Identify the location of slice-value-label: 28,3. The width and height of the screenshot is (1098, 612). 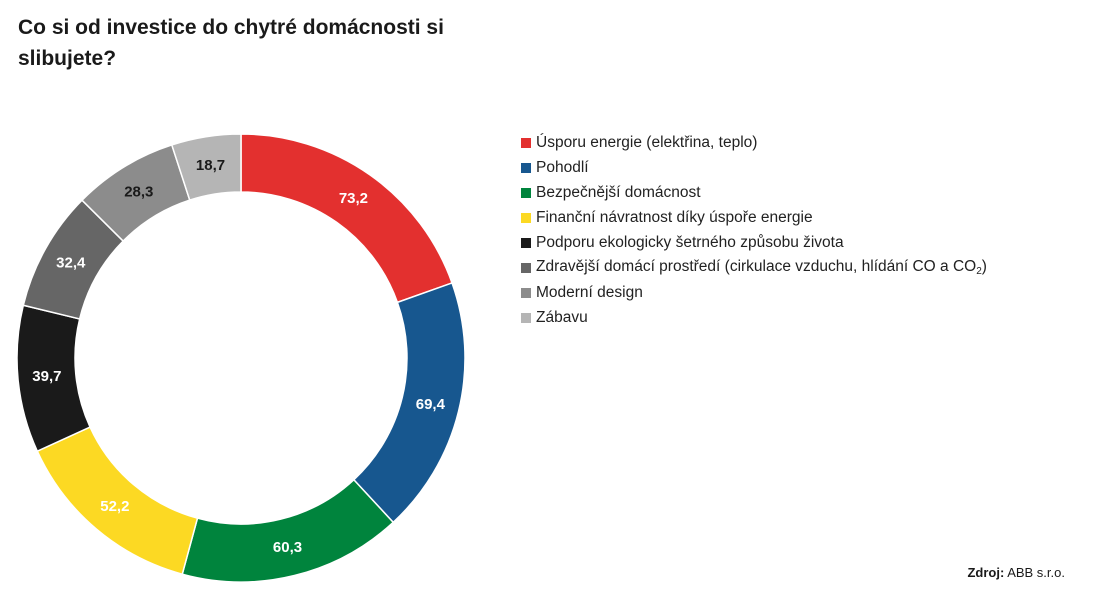
(138, 191).